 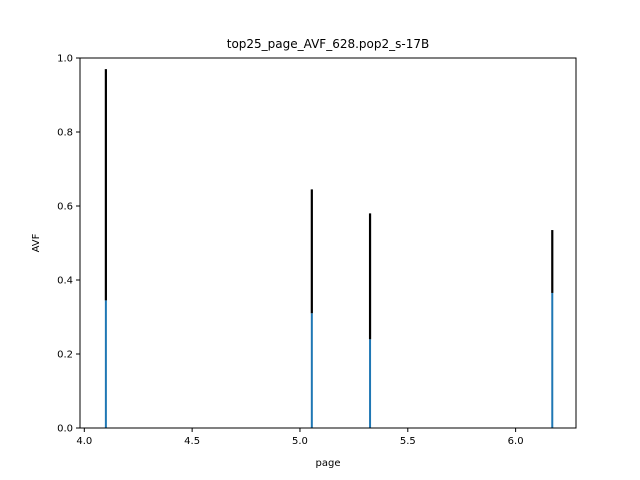 I want to click on x-axis-label: page, so click(x=328, y=463).